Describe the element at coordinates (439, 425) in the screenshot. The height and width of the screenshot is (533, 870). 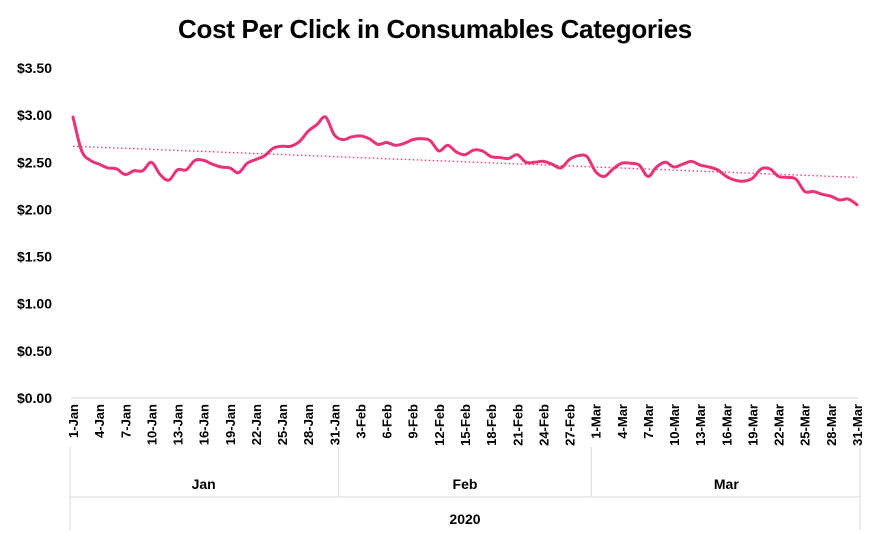
I see `x-tick-label: 12-Feb` at that location.